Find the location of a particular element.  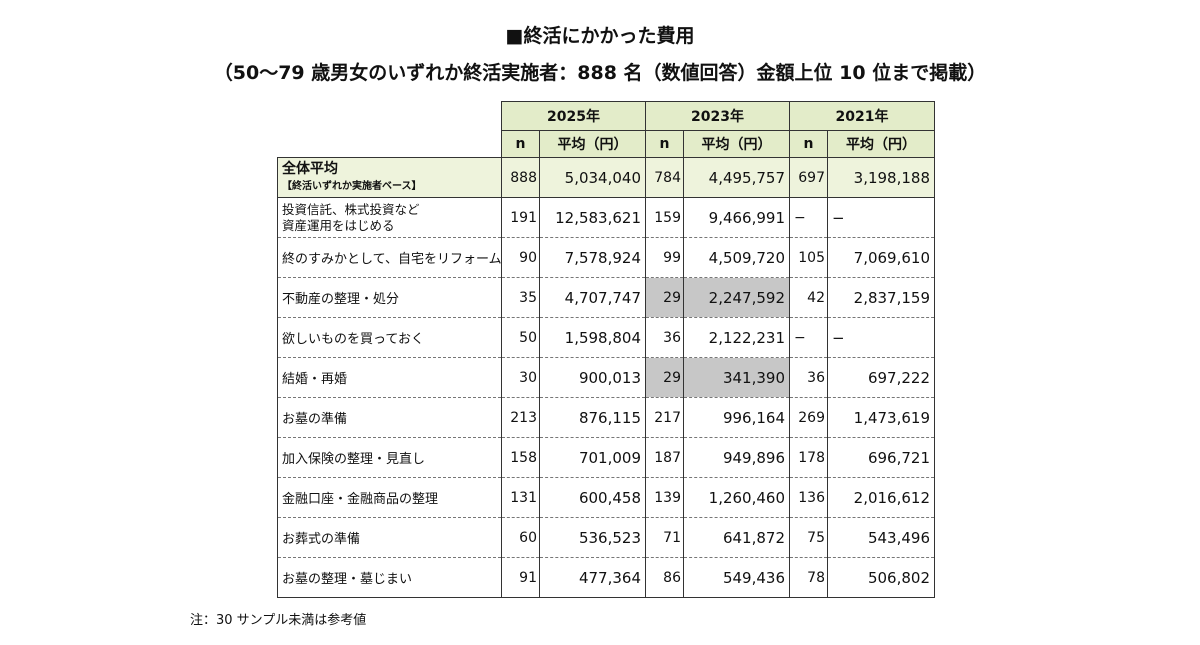

avg-2023: 1,260,460 is located at coordinates (736, 497).